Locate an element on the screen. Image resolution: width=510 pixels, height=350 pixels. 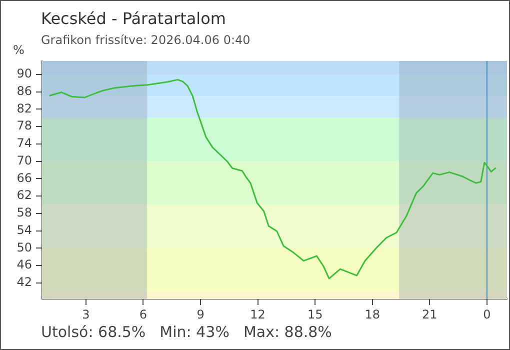
y-tick-label: 58 is located at coordinates (24, 213).